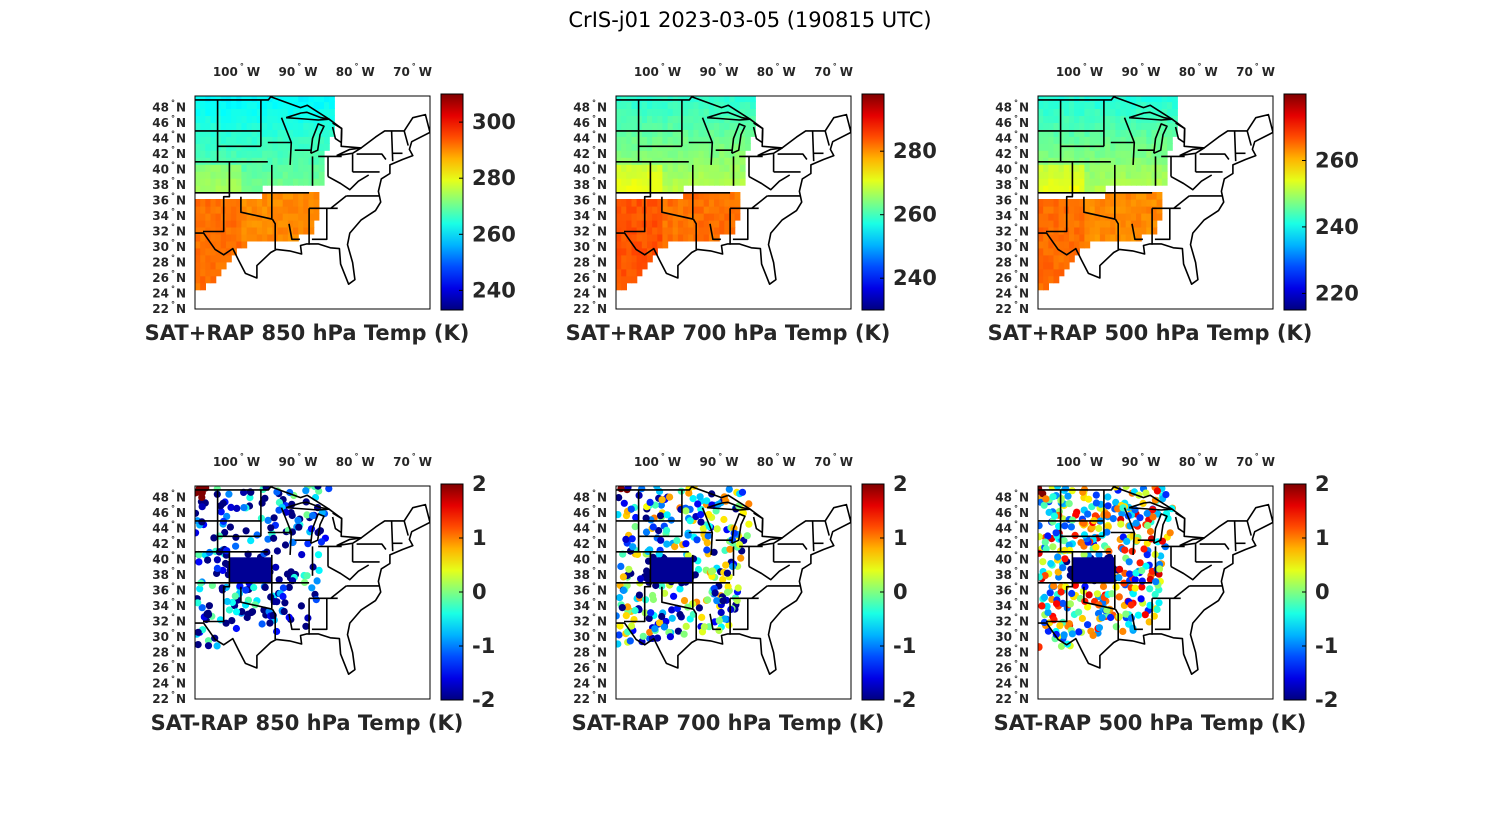  Describe the element at coordinates (765, 72) in the screenshot. I see `lon-tick-number: 80` at that location.